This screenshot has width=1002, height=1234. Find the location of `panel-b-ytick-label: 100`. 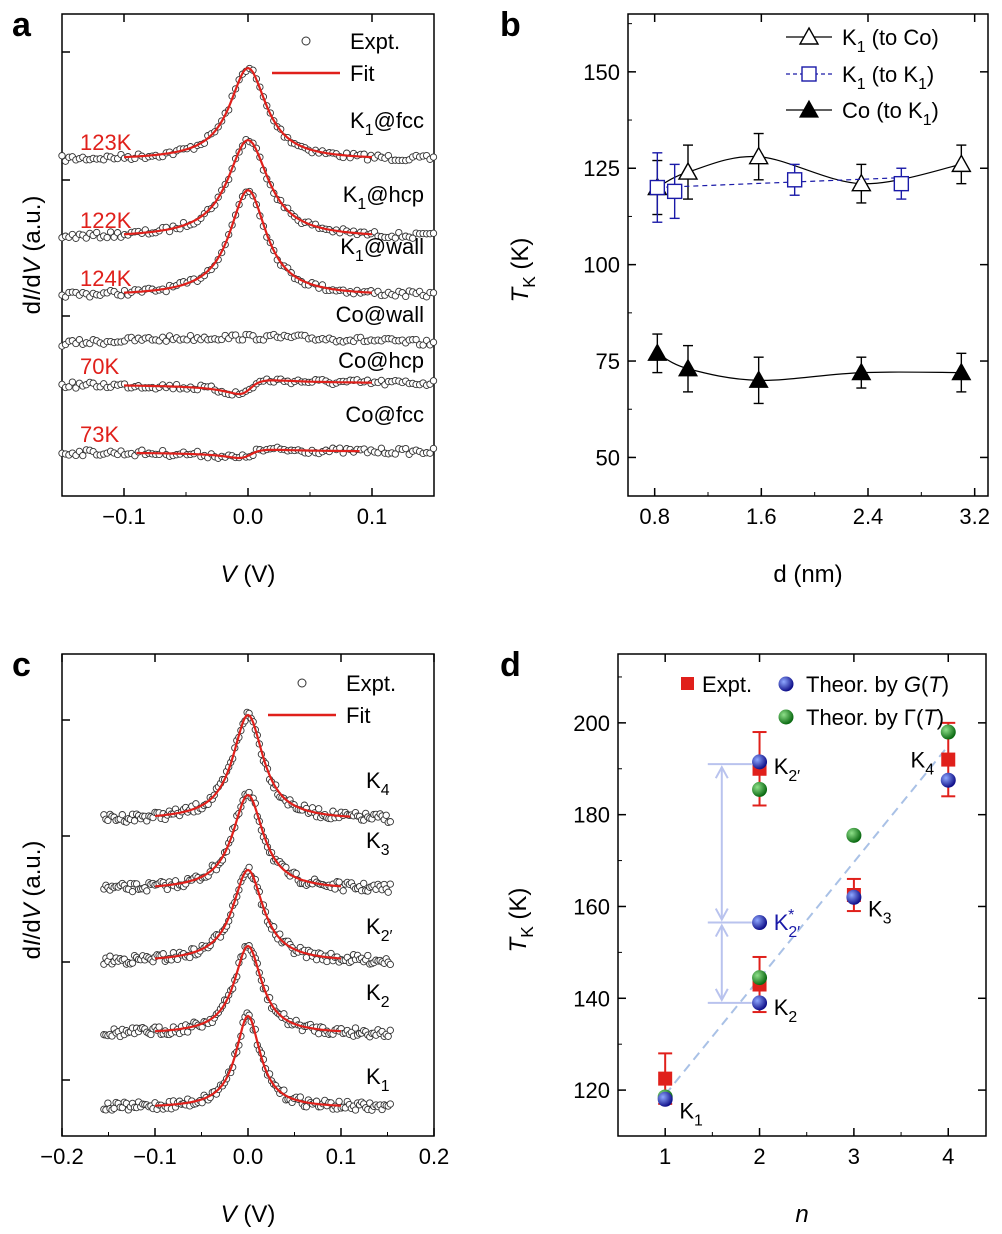

panel-b-ytick-label: 100 is located at coordinates (601, 265).